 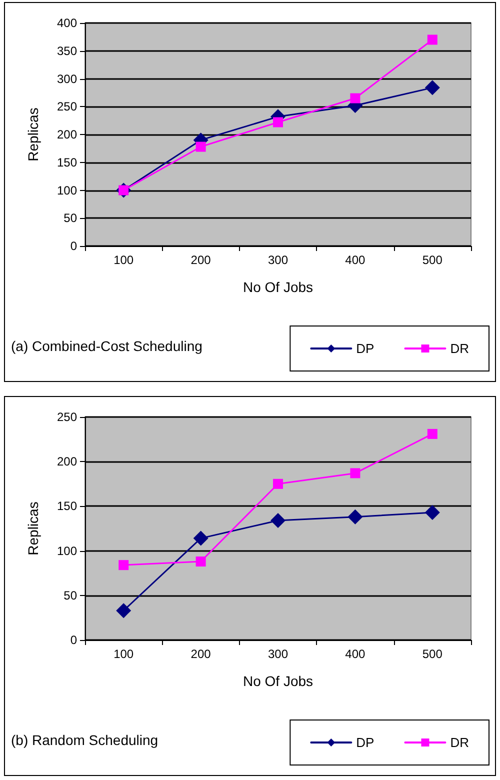 What do you see at coordinates (67, 51) in the screenshot?
I see `y-tick-label: 350` at bounding box center [67, 51].